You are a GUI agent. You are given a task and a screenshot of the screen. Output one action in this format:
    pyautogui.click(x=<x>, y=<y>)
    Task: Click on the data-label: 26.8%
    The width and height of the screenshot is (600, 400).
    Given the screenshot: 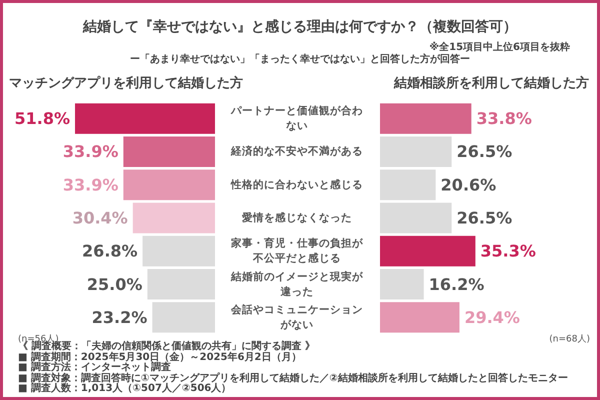 What is the action you would take?
    pyautogui.click(x=110, y=251)
    